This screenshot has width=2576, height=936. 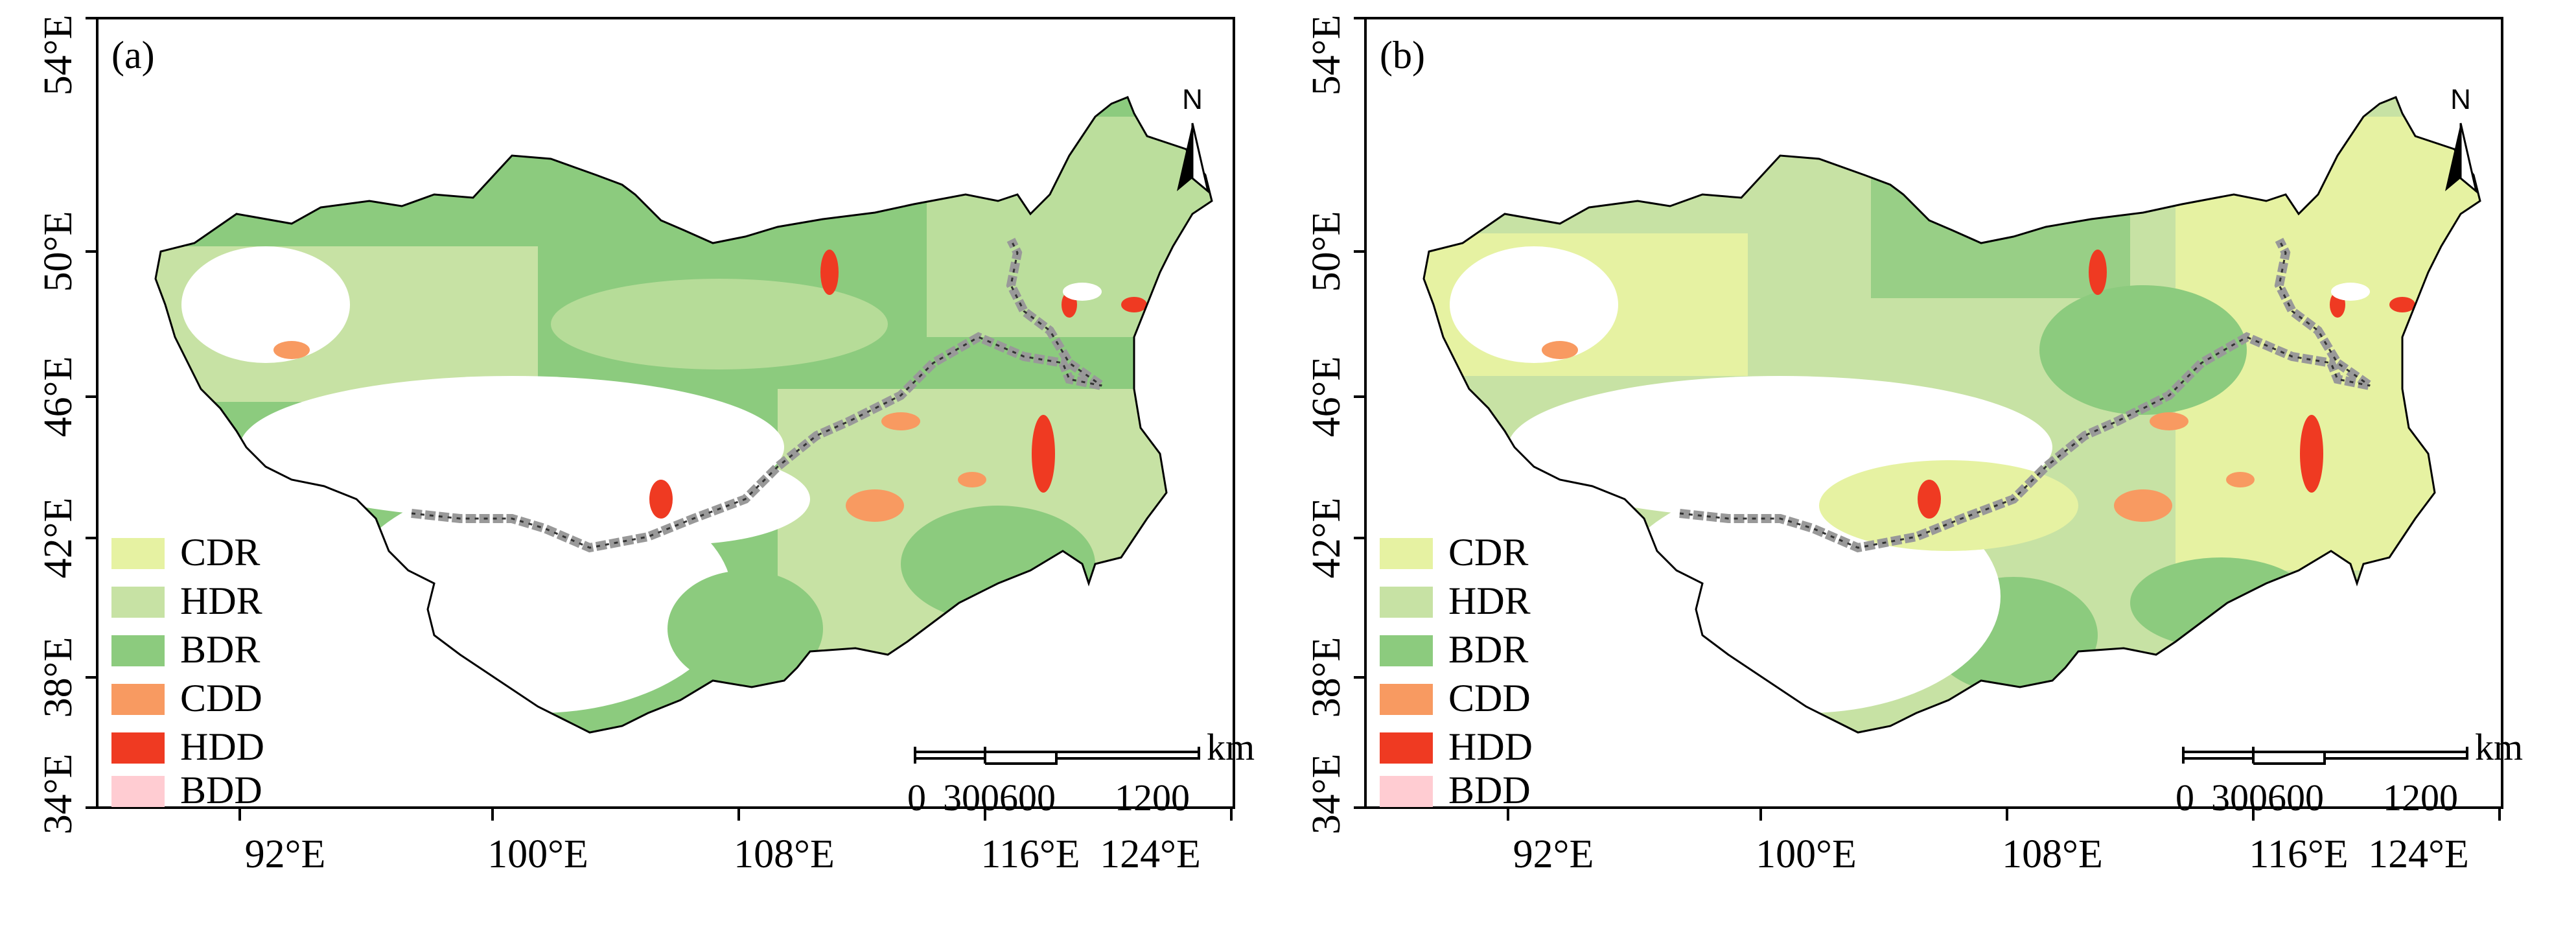 I want to click on panel-label: (a), so click(x=133, y=55).